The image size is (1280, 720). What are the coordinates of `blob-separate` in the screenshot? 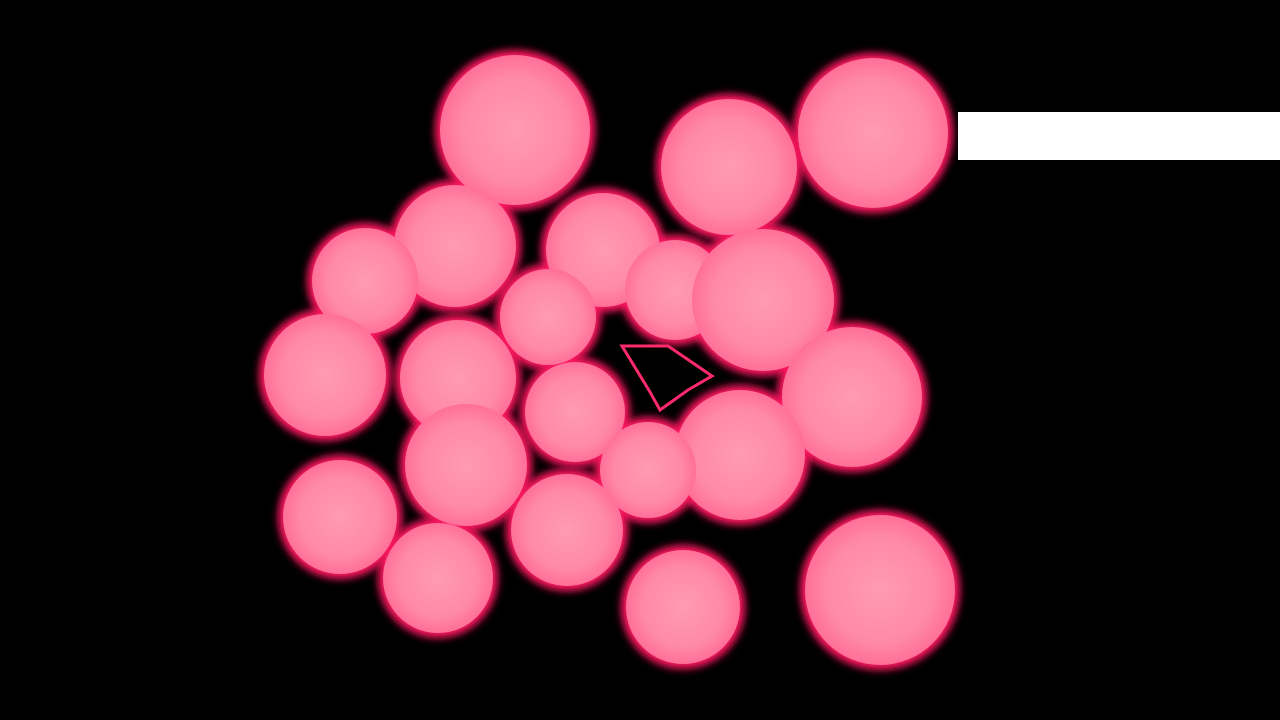 It's located at (880, 590).